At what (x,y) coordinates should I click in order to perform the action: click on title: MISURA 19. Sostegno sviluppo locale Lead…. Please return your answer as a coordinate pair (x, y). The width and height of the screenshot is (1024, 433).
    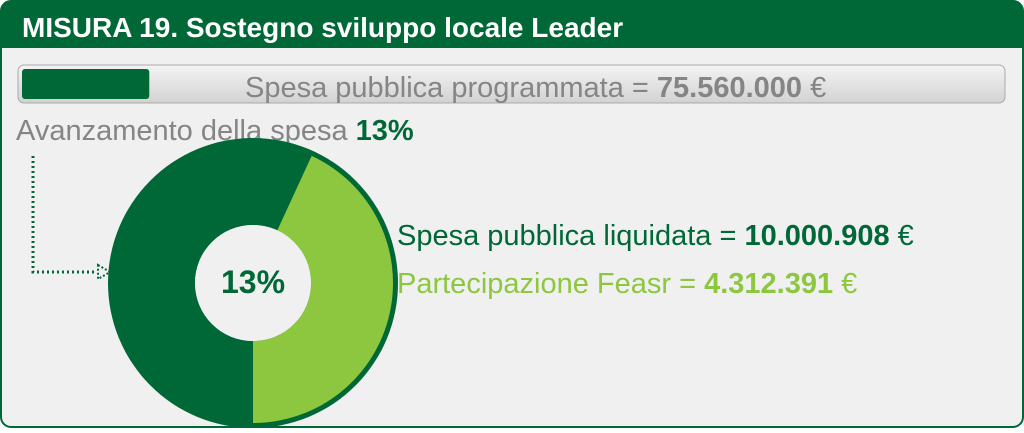
    Looking at the image, I should click on (322, 27).